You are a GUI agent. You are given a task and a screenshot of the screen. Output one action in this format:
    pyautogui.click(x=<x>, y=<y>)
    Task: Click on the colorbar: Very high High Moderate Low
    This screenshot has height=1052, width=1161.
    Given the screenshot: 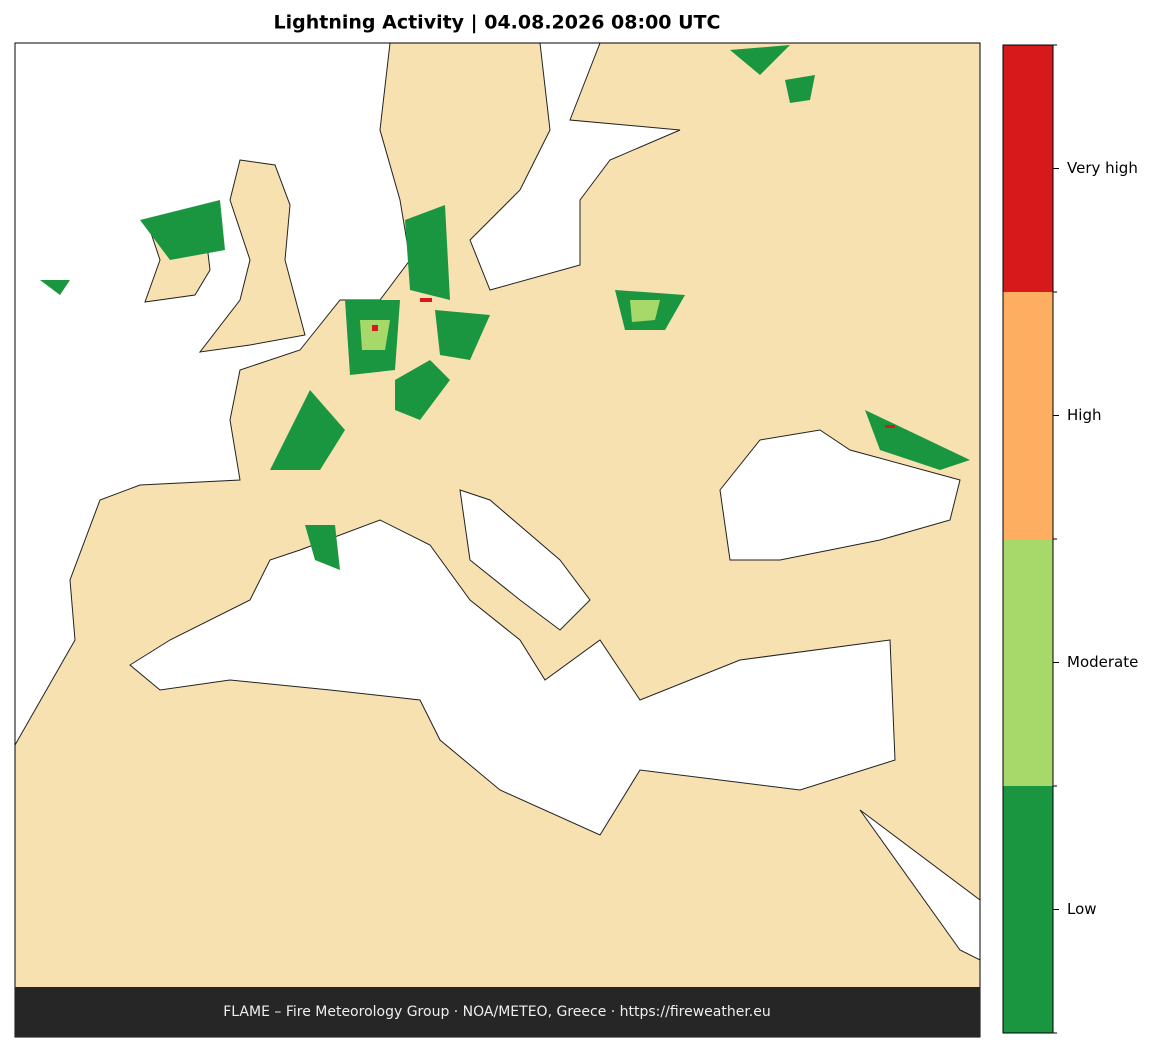 What is the action you would take?
    pyautogui.click(x=1070, y=539)
    